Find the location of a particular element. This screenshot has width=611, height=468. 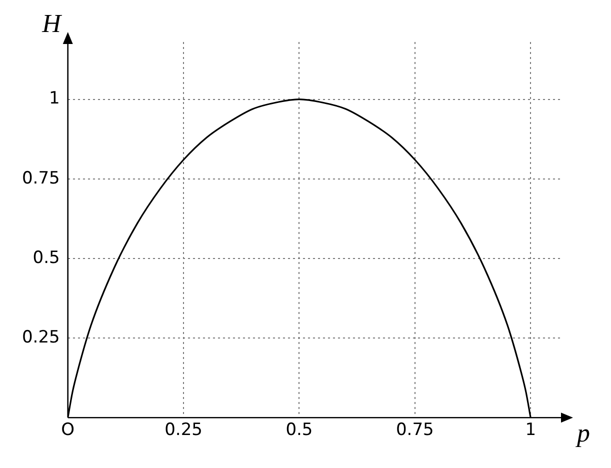

x-tick-label: 1 is located at coordinates (530, 430).